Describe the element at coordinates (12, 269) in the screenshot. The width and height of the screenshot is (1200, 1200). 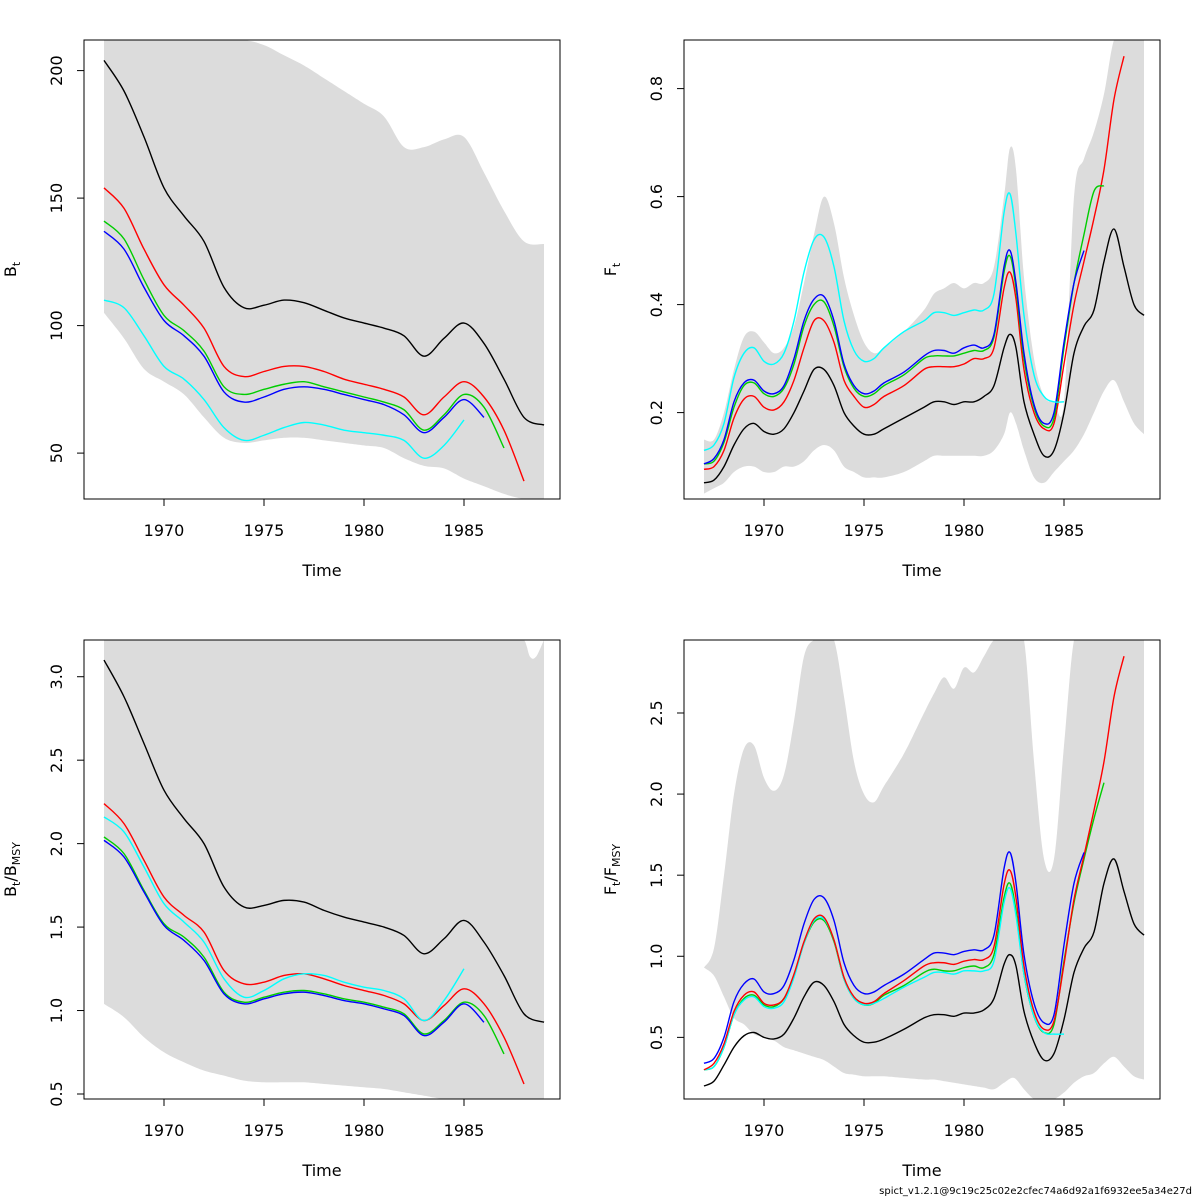
I see `y-axis-label: Bt` at that location.